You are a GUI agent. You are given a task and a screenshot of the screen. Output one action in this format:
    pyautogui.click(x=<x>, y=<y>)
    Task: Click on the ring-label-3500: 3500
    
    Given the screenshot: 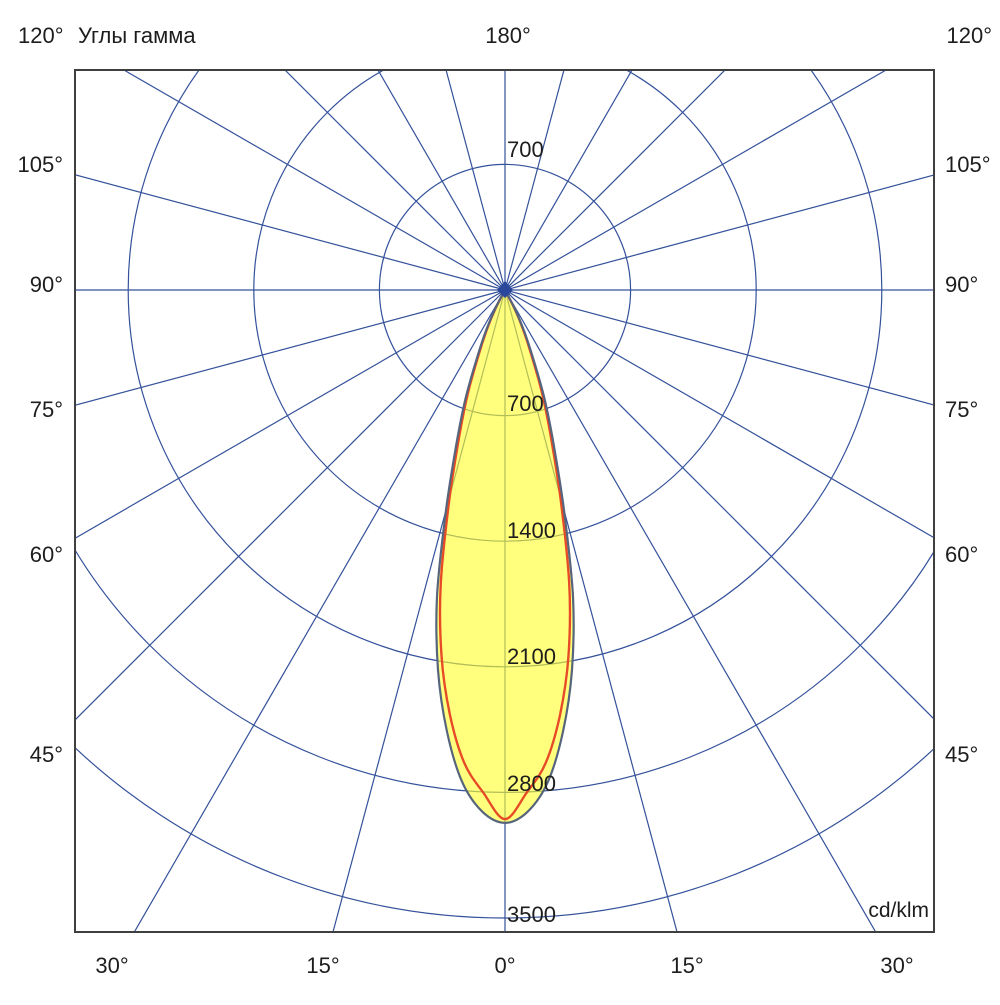 What is the action you would take?
    pyautogui.click(x=531, y=914)
    